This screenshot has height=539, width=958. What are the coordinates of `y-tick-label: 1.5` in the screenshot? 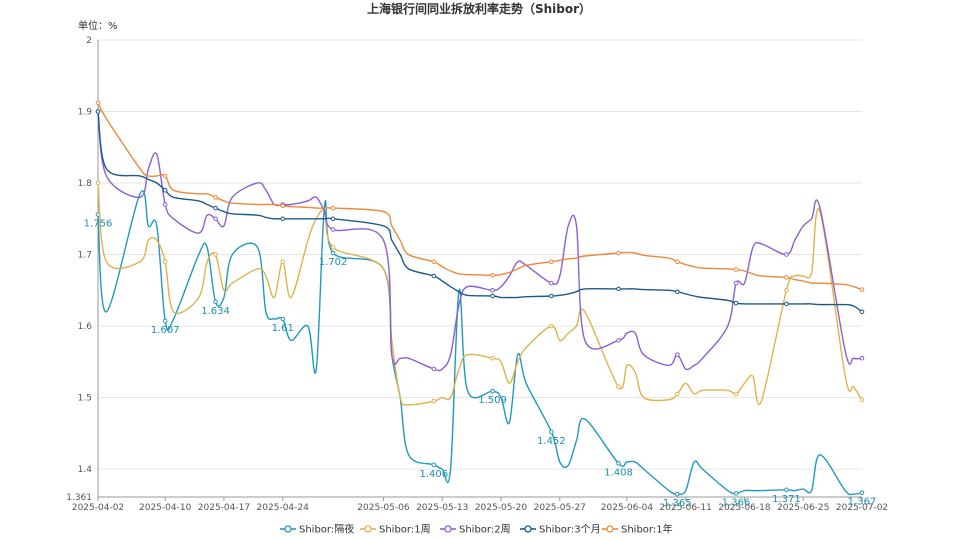 It's located at (85, 399).